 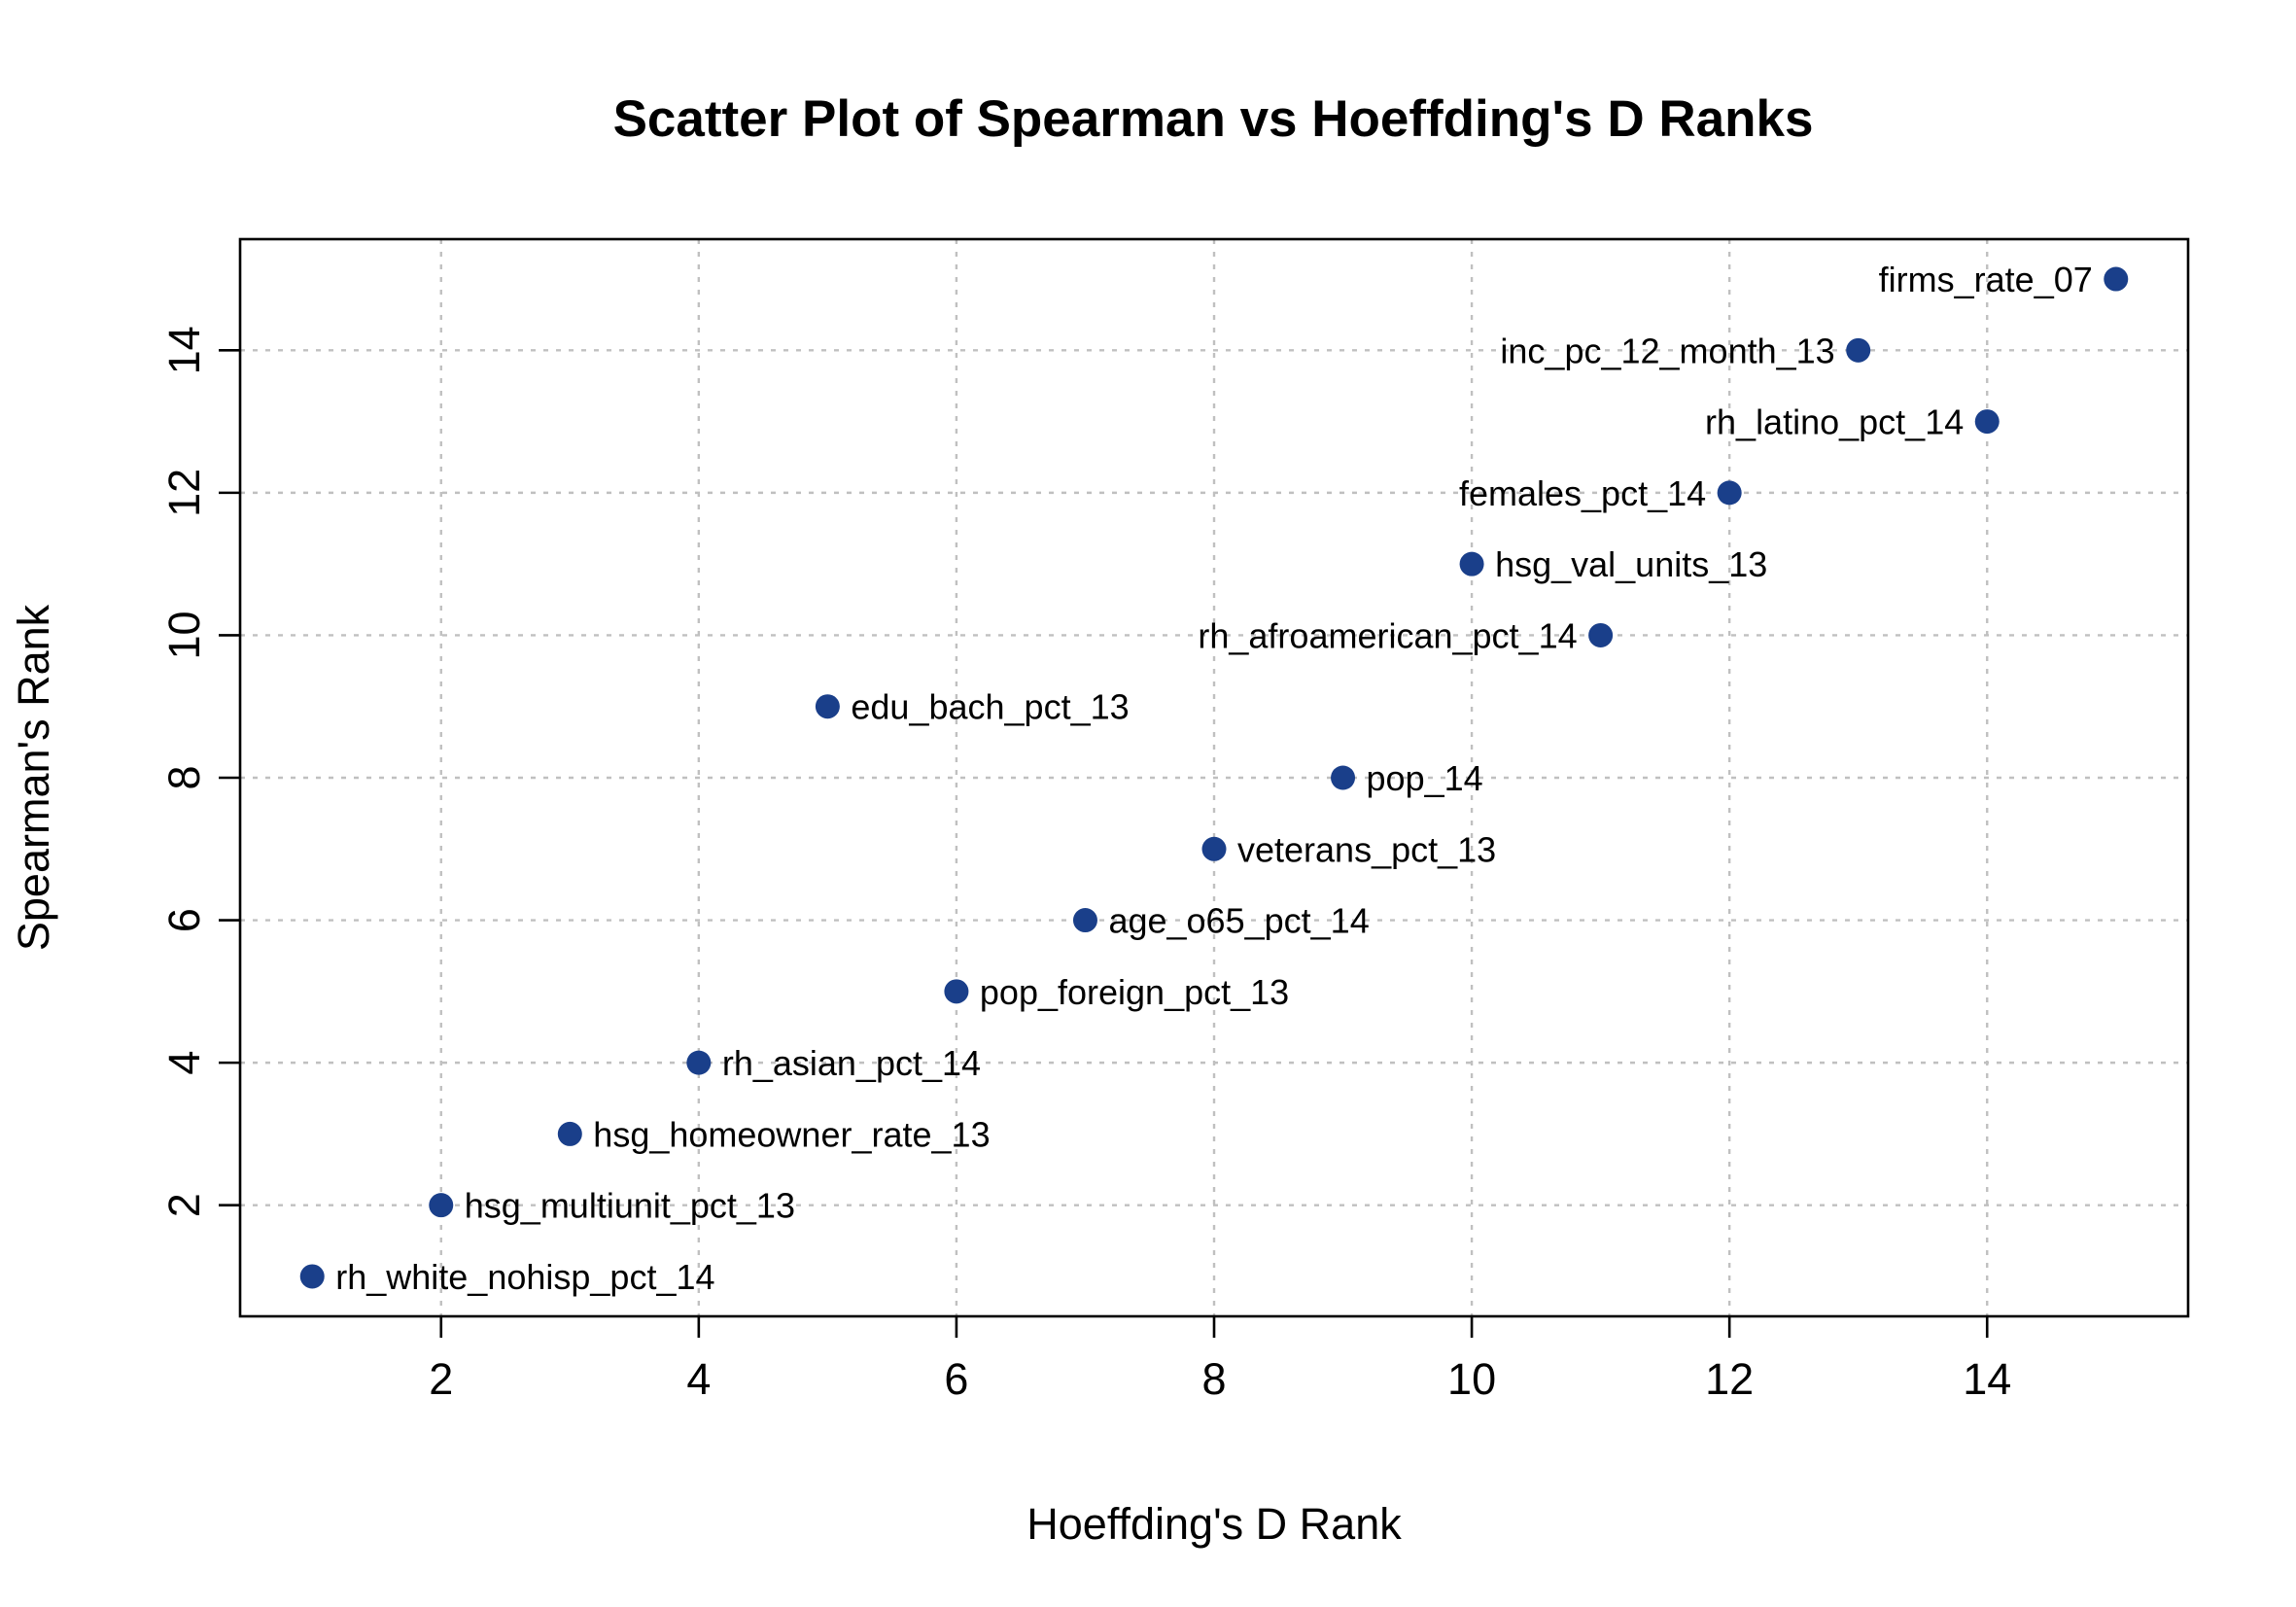 I want to click on point-label: firms_rate_07, so click(x=1986, y=279).